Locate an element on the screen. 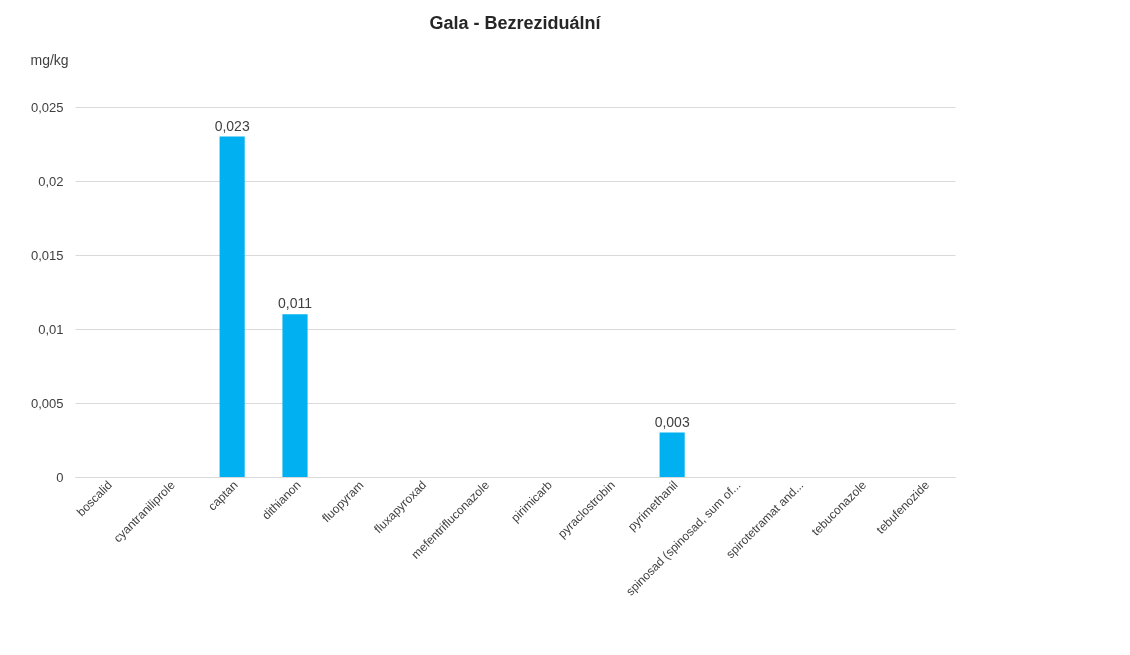 Image resolution: width=1130 pixels, height=655 pixels. data-label: 0,003 is located at coordinates (672, 421).